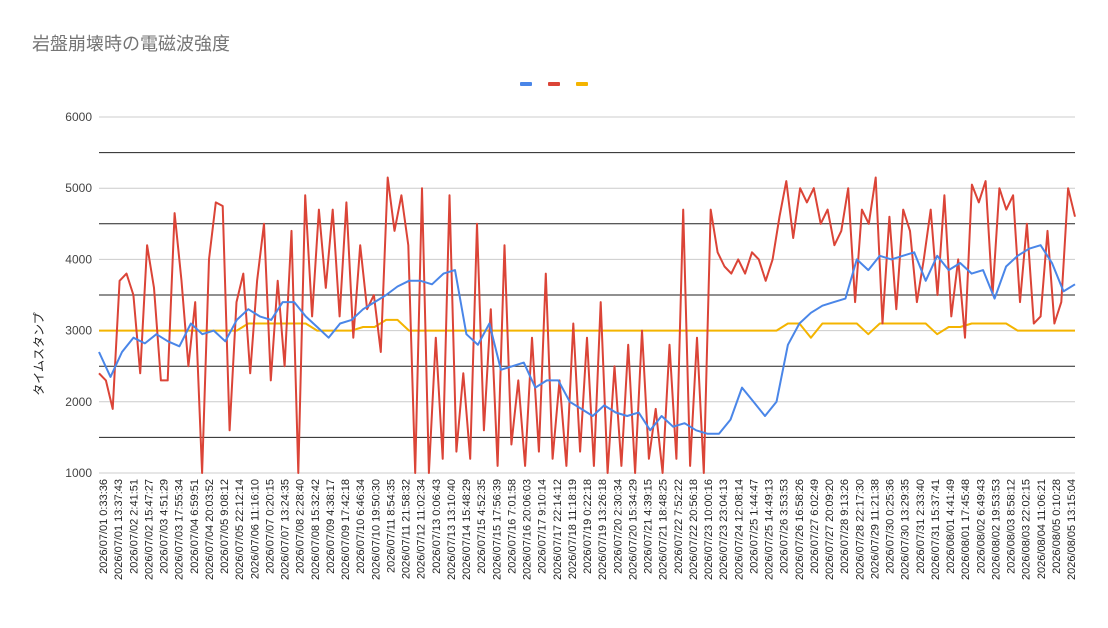 The image size is (1108, 628). I want to click on x-tick-label: 2026/07/01 0:33:36, so click(104, 526).